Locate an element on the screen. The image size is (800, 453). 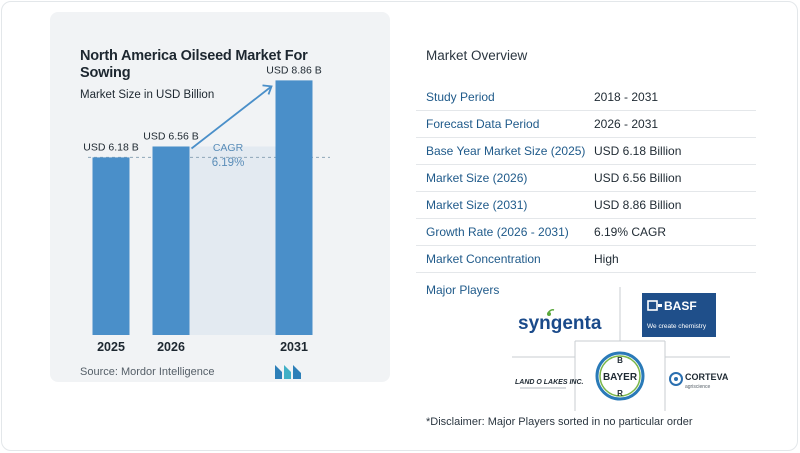
land-o-lakes-logo: LAND O LAKES INC. is located at coordinates (549, 384).